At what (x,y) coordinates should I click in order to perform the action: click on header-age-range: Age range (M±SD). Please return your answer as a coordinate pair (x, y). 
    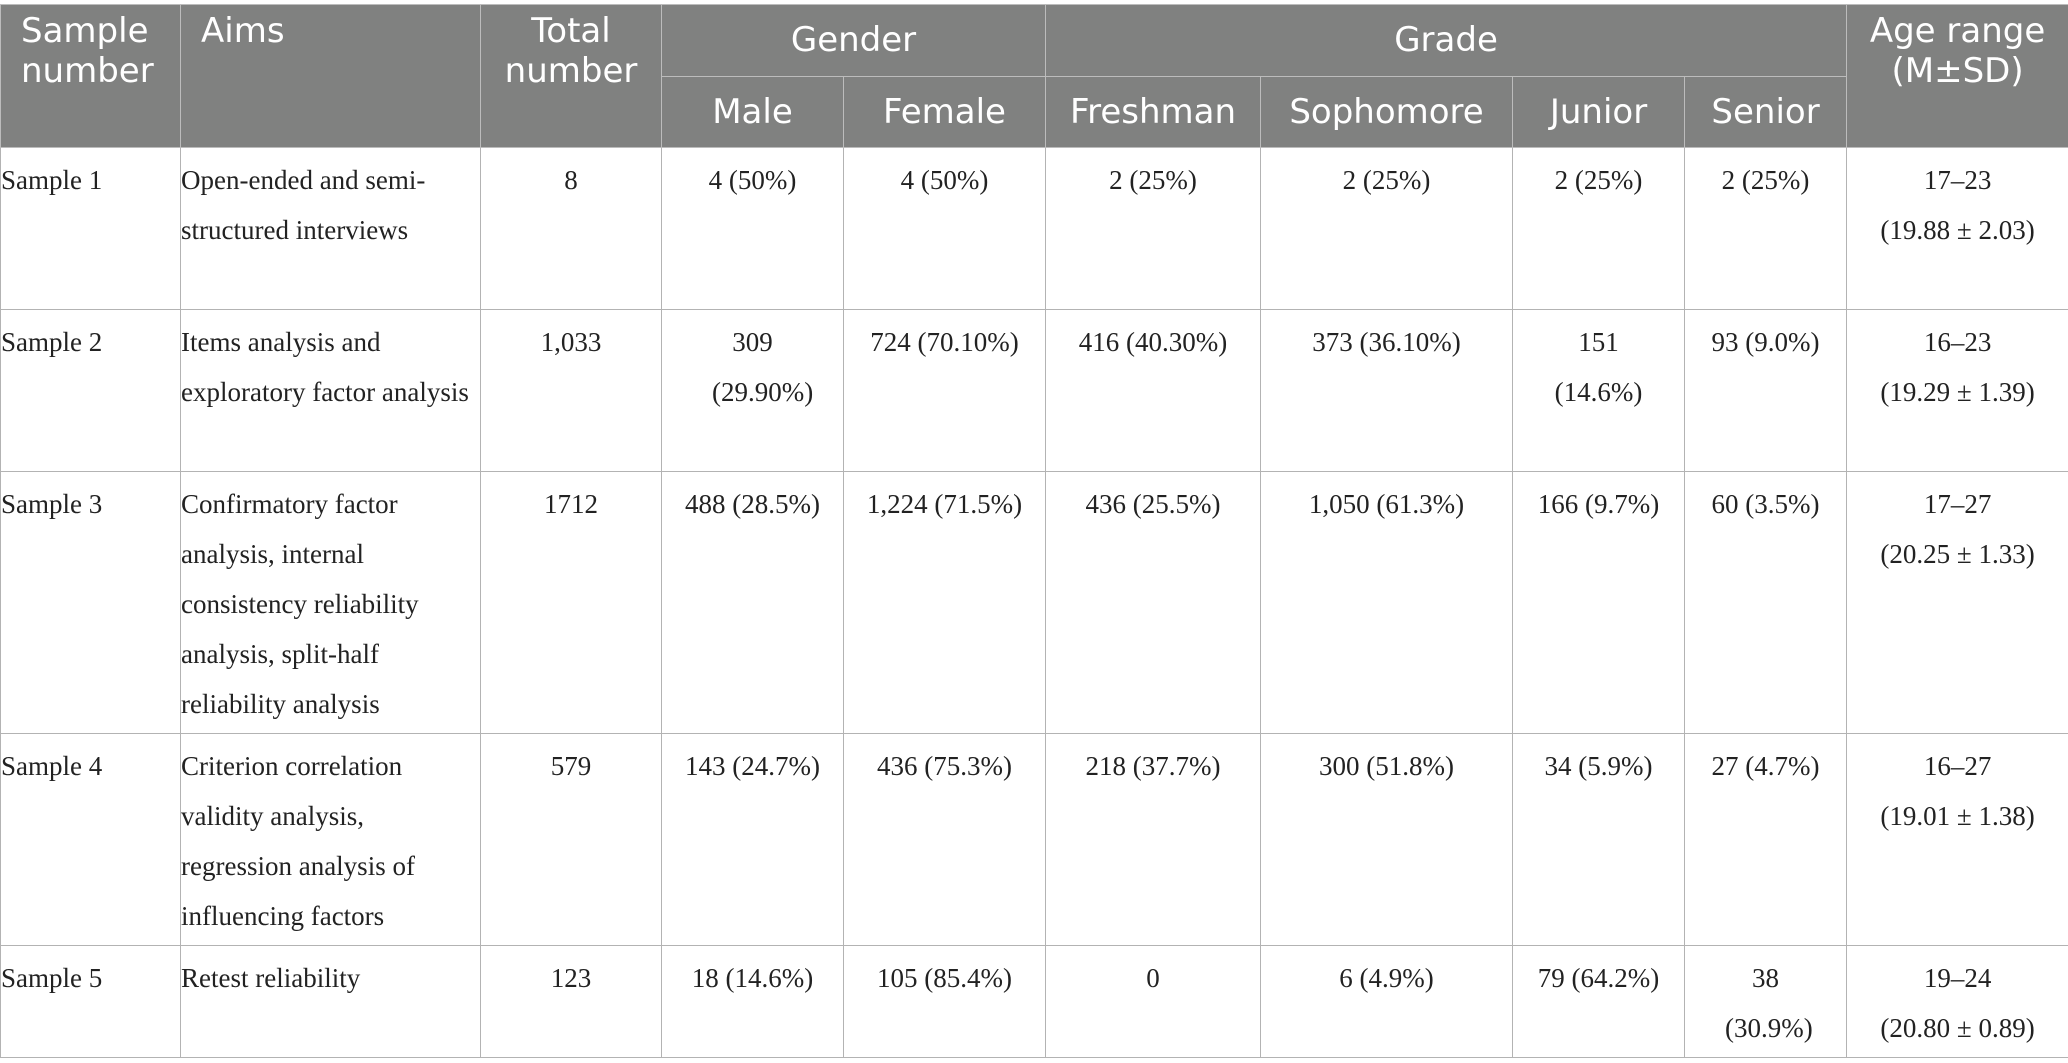
    Looking at the image, I should click on (1957, 76).